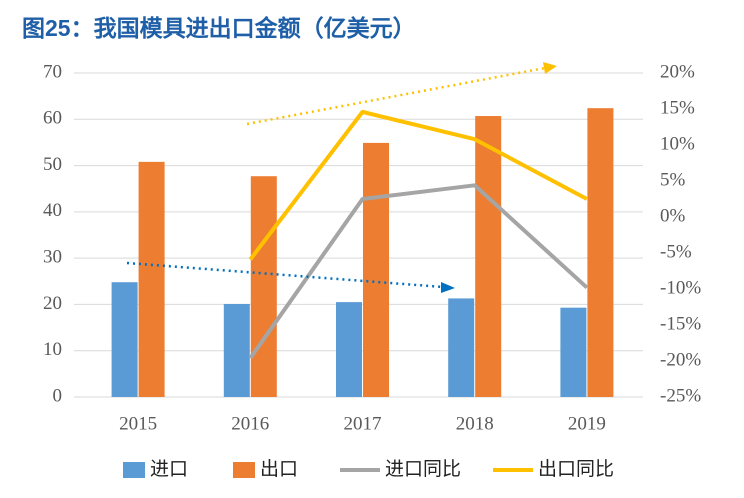  I want to click on x-tick-label: 2015, so click(138, 423).